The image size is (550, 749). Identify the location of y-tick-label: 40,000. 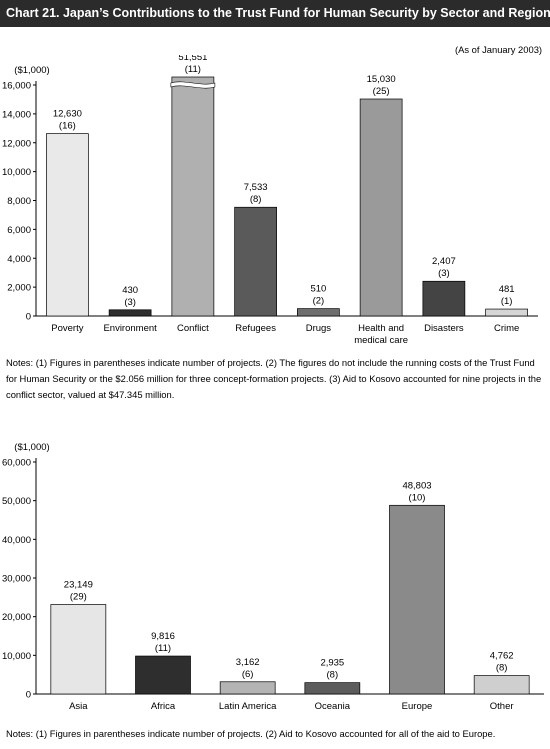
(16, 540).